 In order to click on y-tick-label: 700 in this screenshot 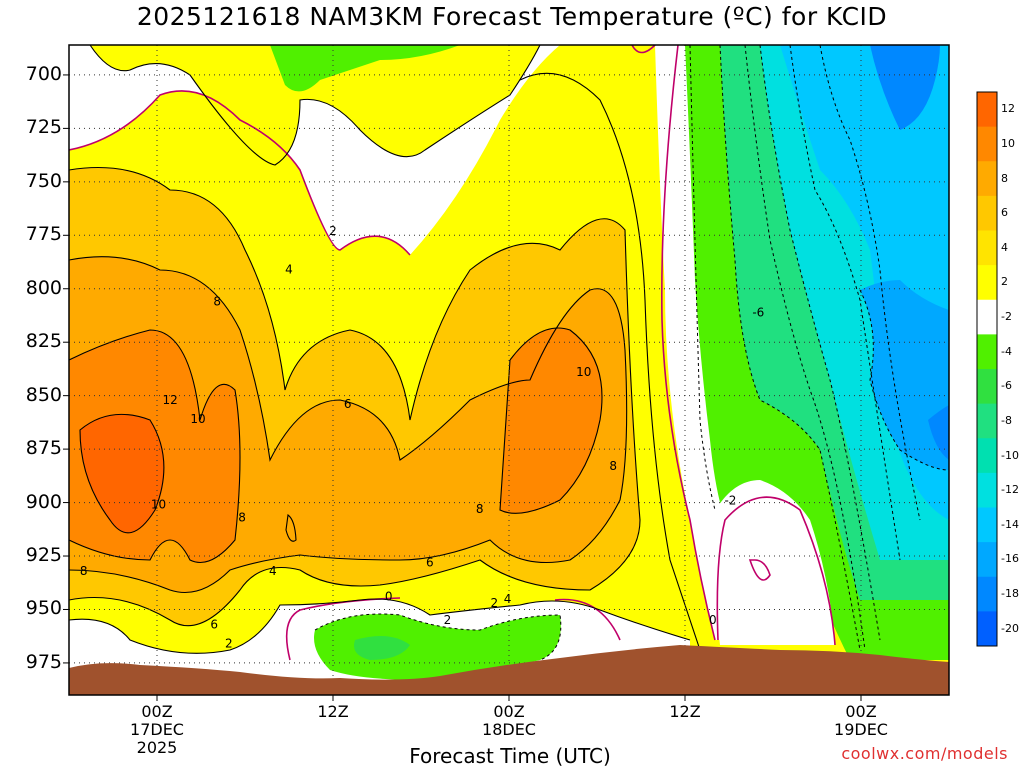, I will do `click(43, 73)`.